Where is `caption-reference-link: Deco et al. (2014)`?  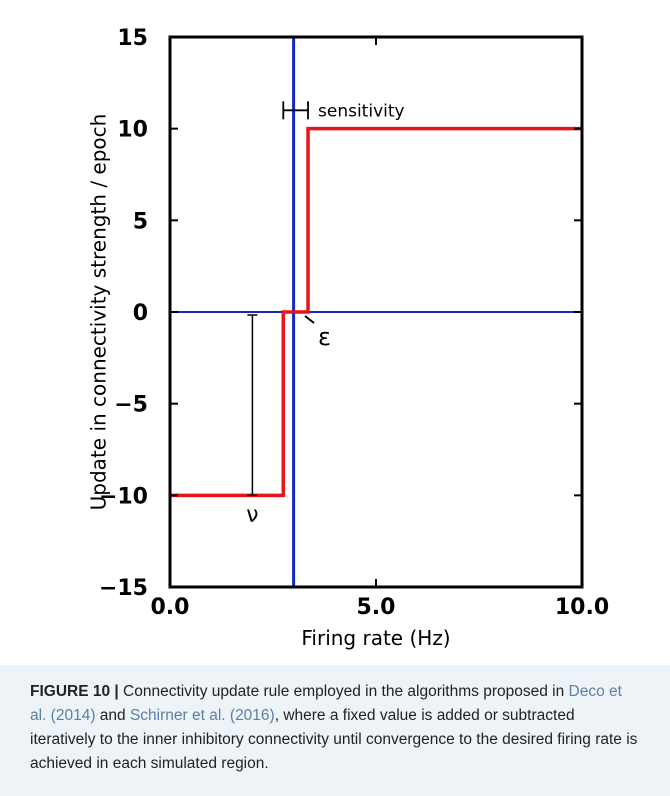 caption-reference-link: Deco et al. (2014) is located at coordinates (326, 703).